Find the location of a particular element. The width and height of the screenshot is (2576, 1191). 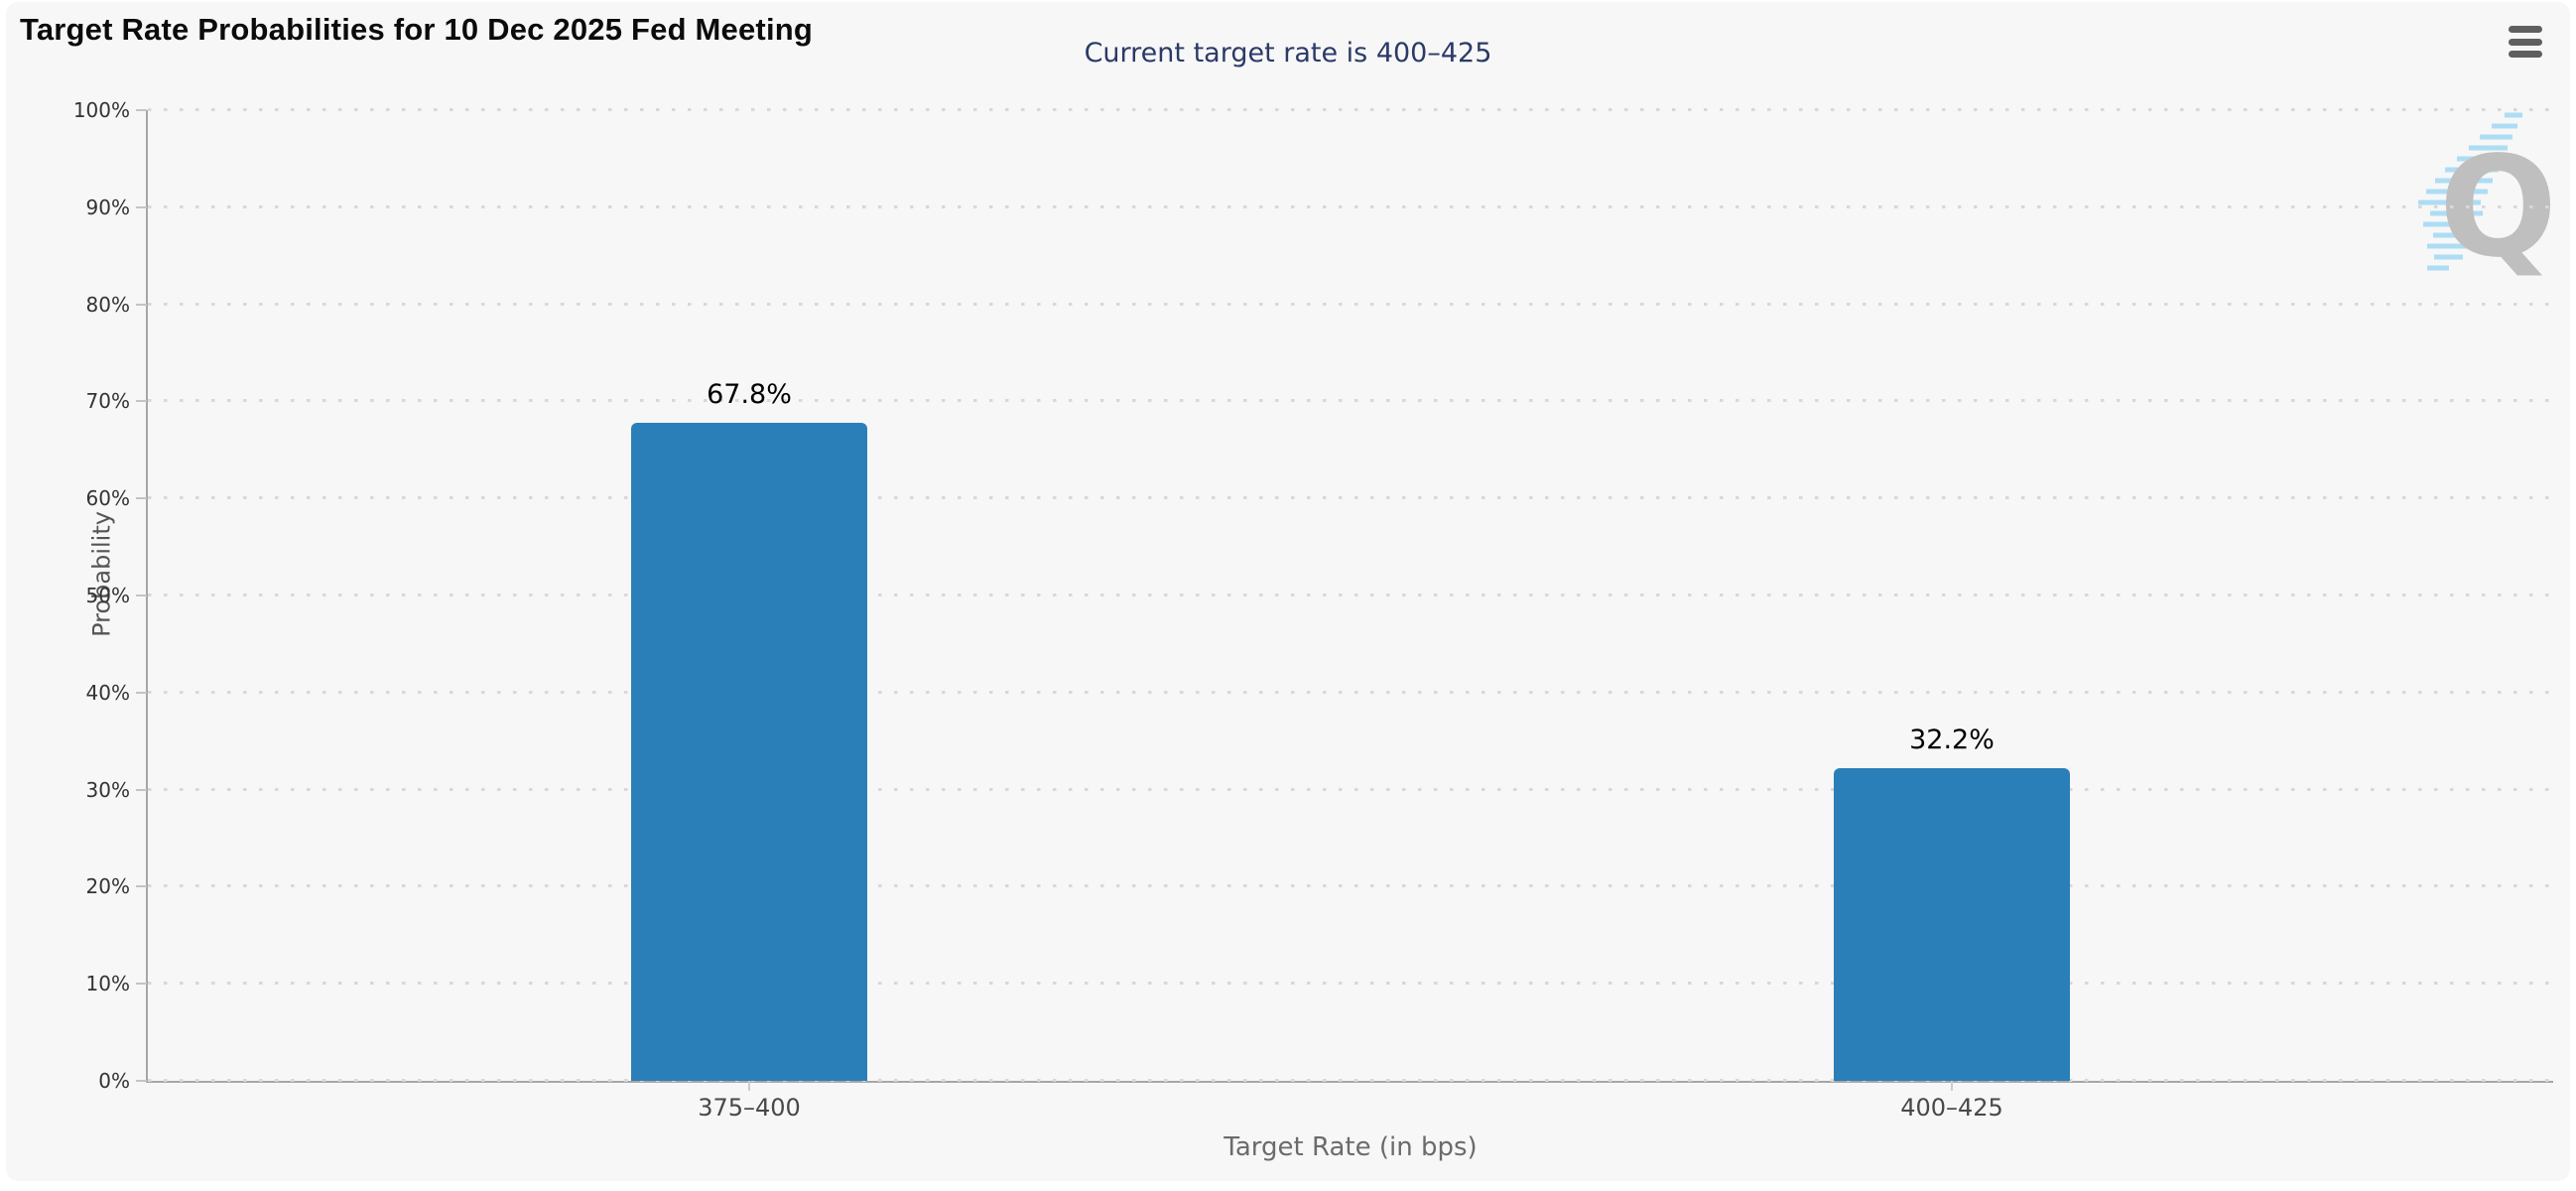

watermark-letter: Q is located at coordinates (2498, 203).